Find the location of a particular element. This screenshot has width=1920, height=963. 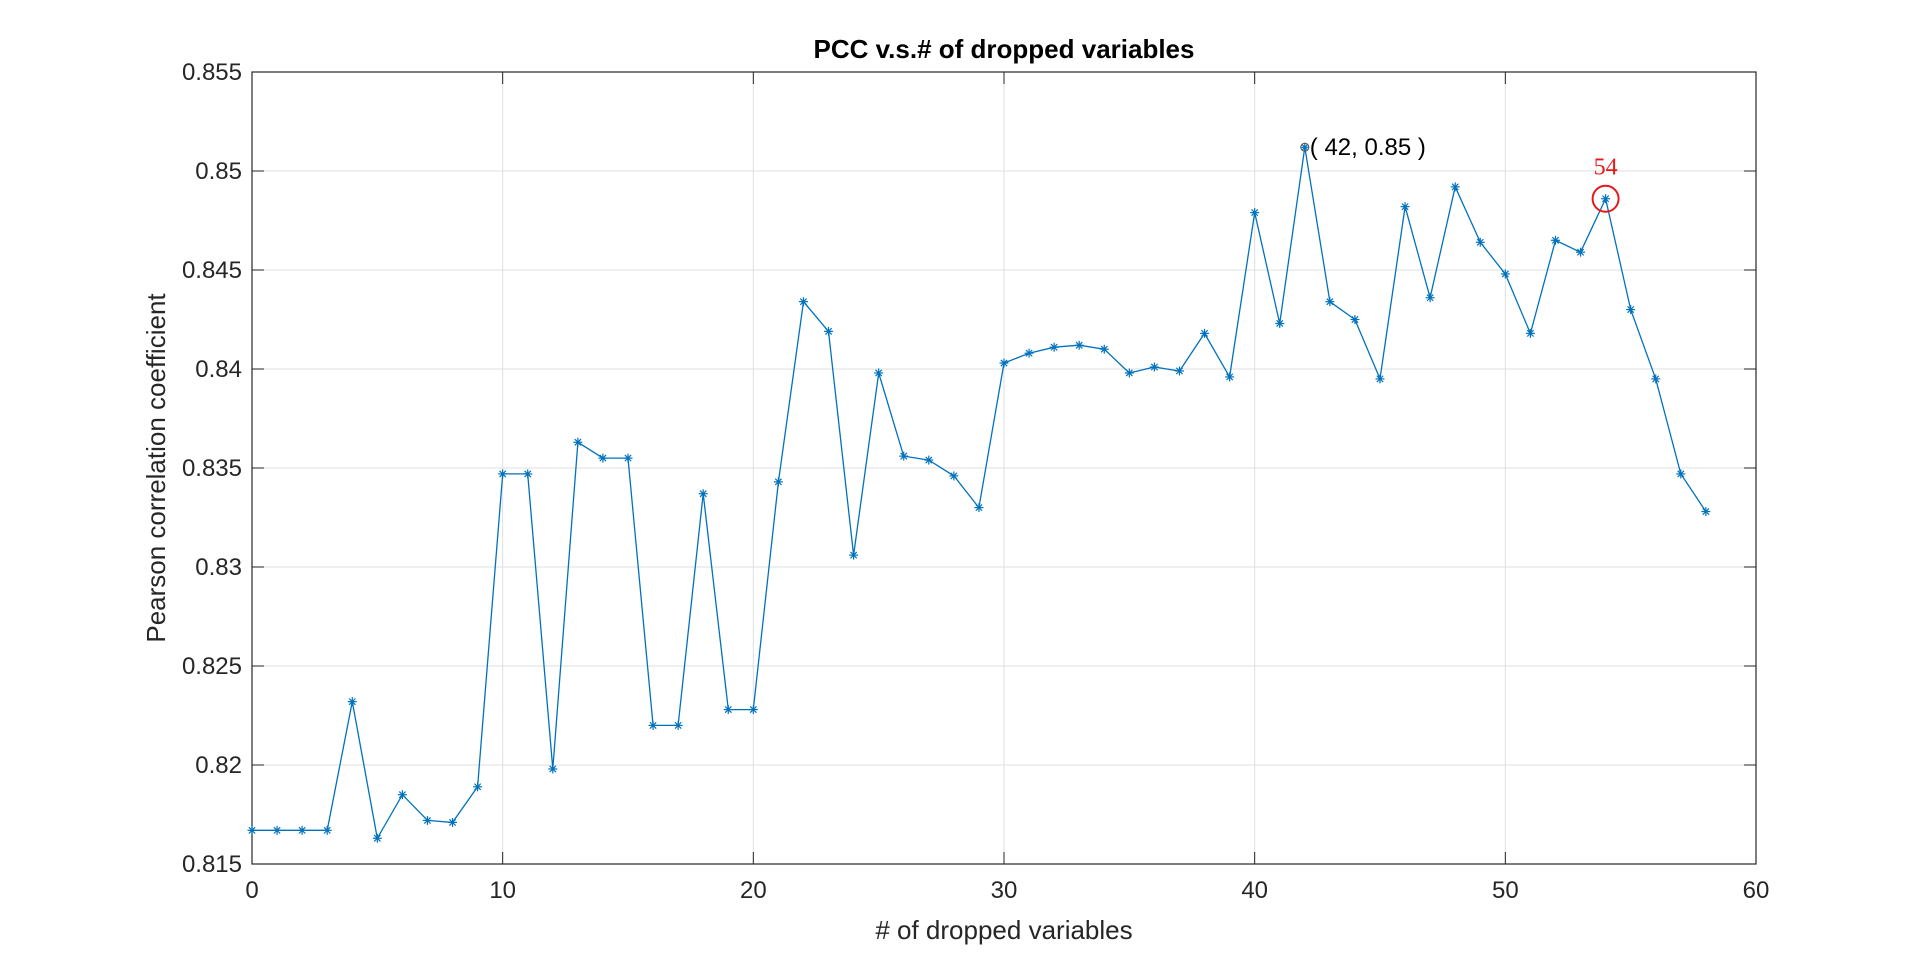

x-tick-label: 40 is located at coordinates (1254, 890).